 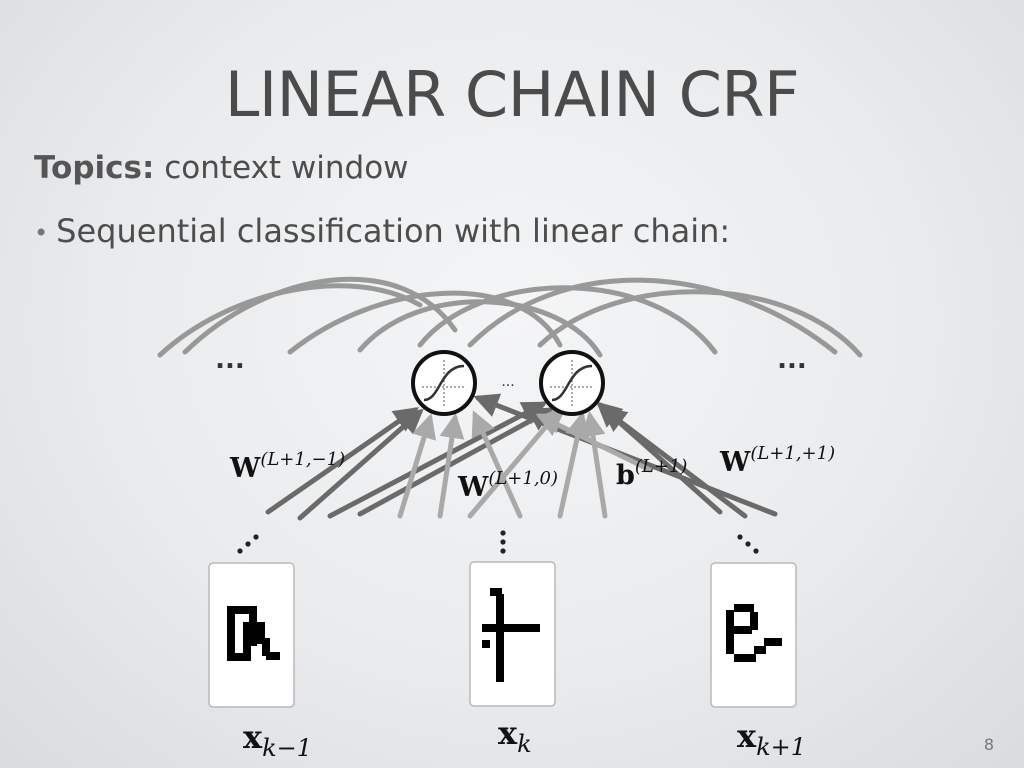 What do you see at coordinates (735, 462) in the screenshot?
I see `weight-right-base: W` at bounding box center [735, 462].